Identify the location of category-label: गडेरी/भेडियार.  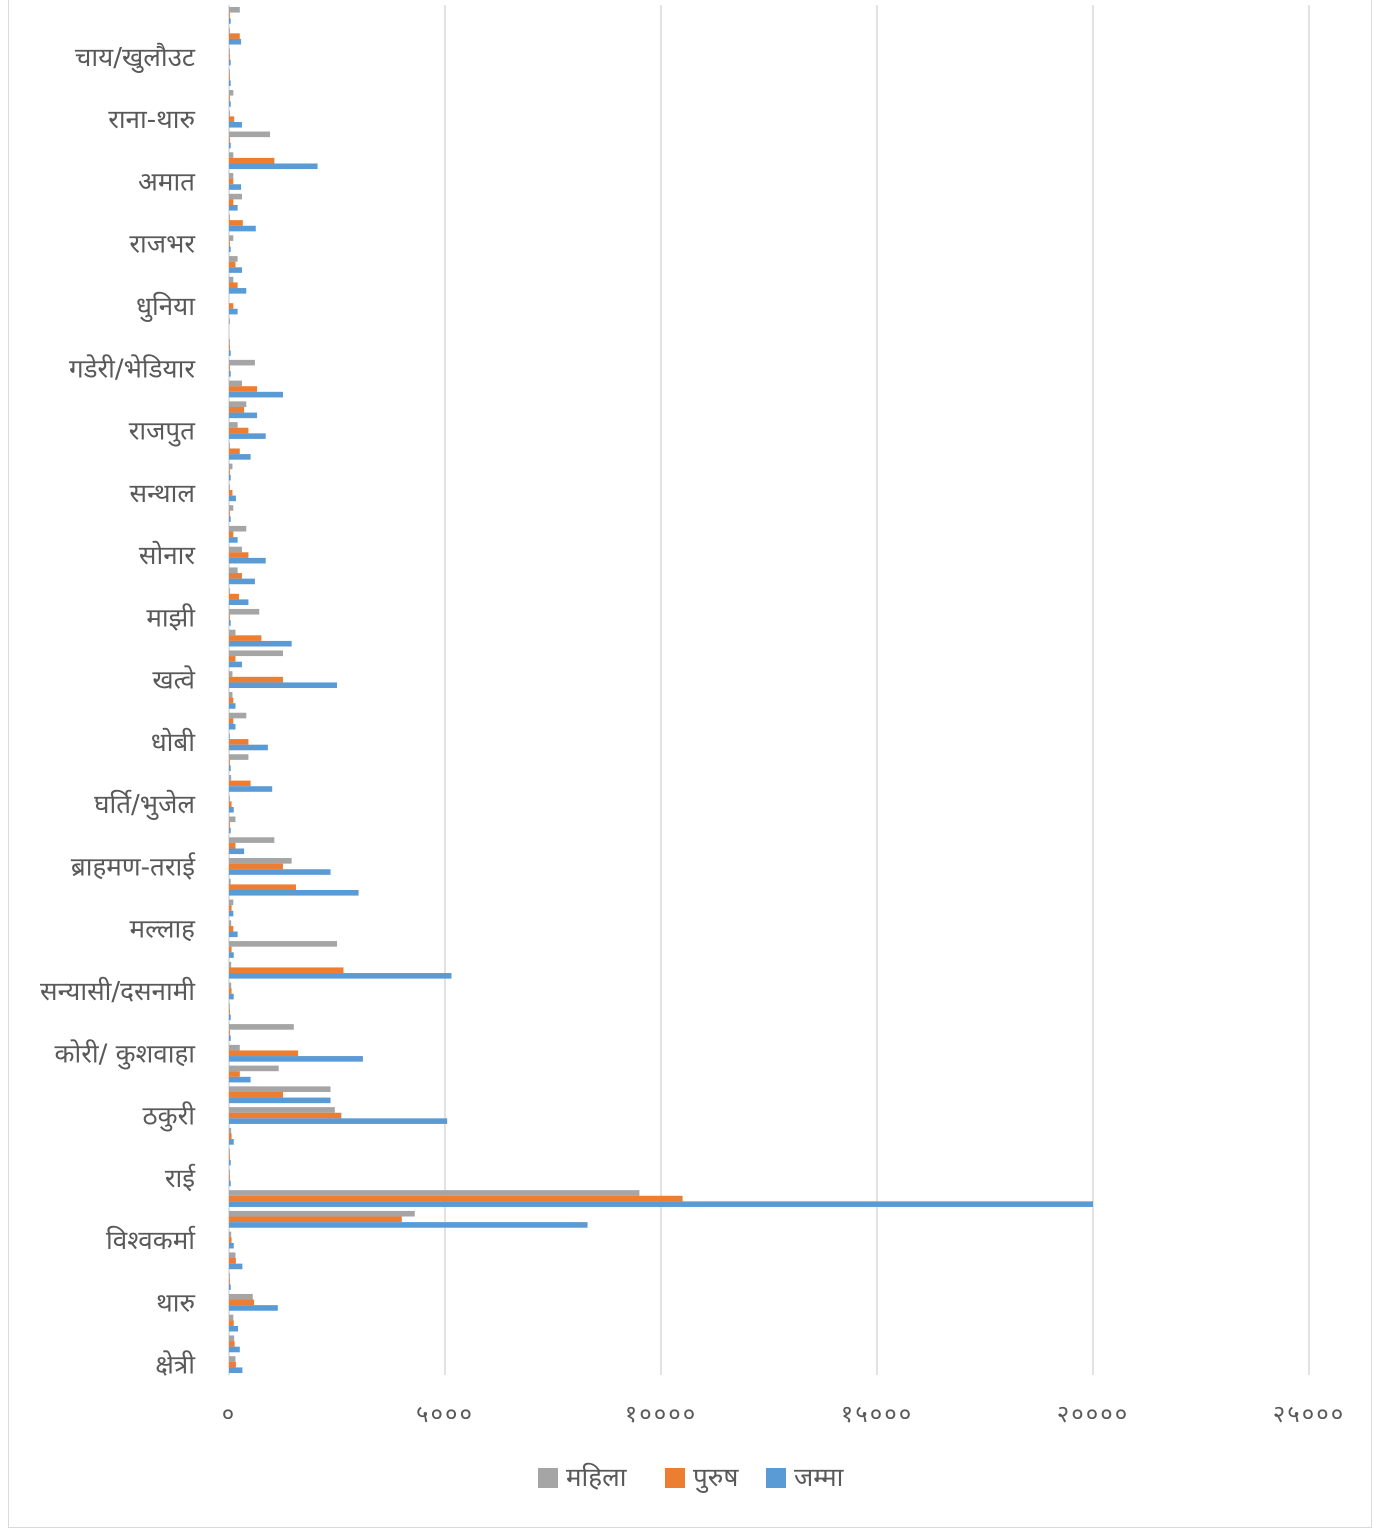
(132, 368).